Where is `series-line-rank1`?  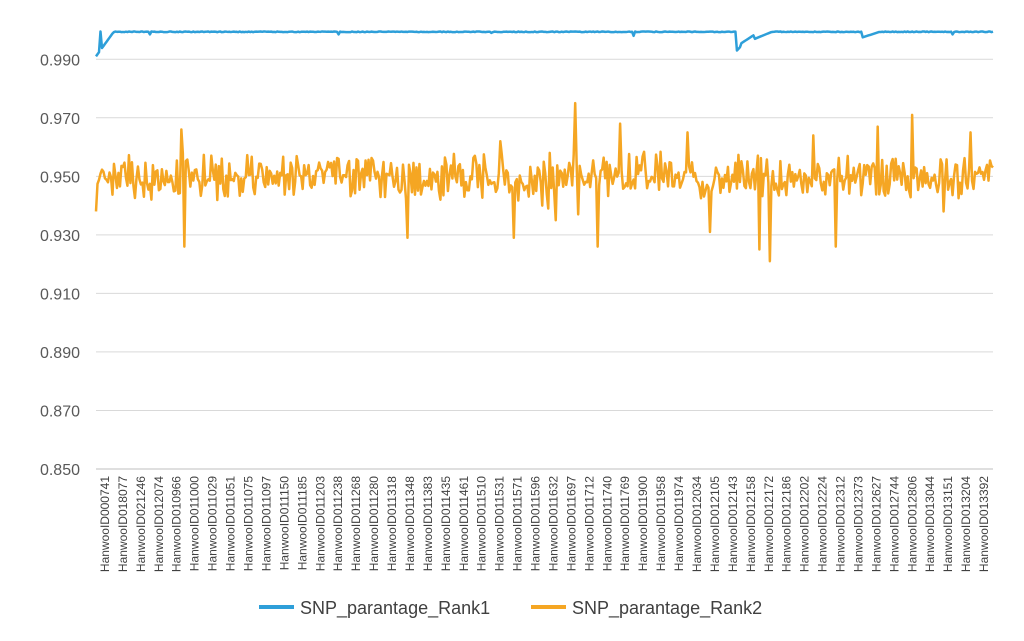 series-line-rank1 is located at coordinates (544, 44).